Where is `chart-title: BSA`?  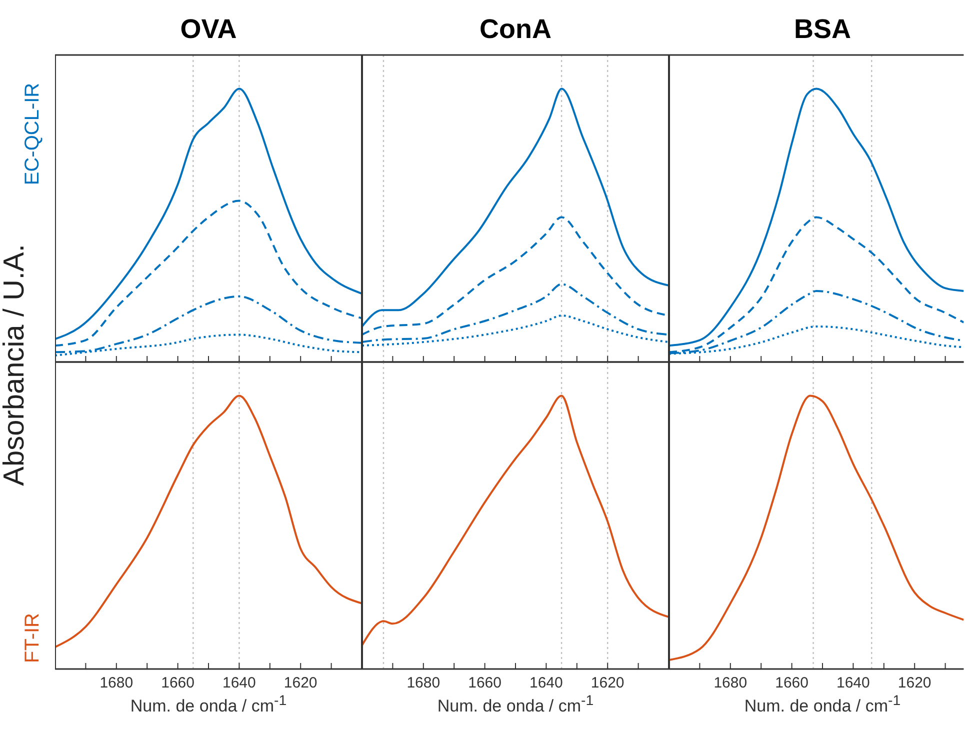
chart-title: BSA is located at coordinates (822, 29).